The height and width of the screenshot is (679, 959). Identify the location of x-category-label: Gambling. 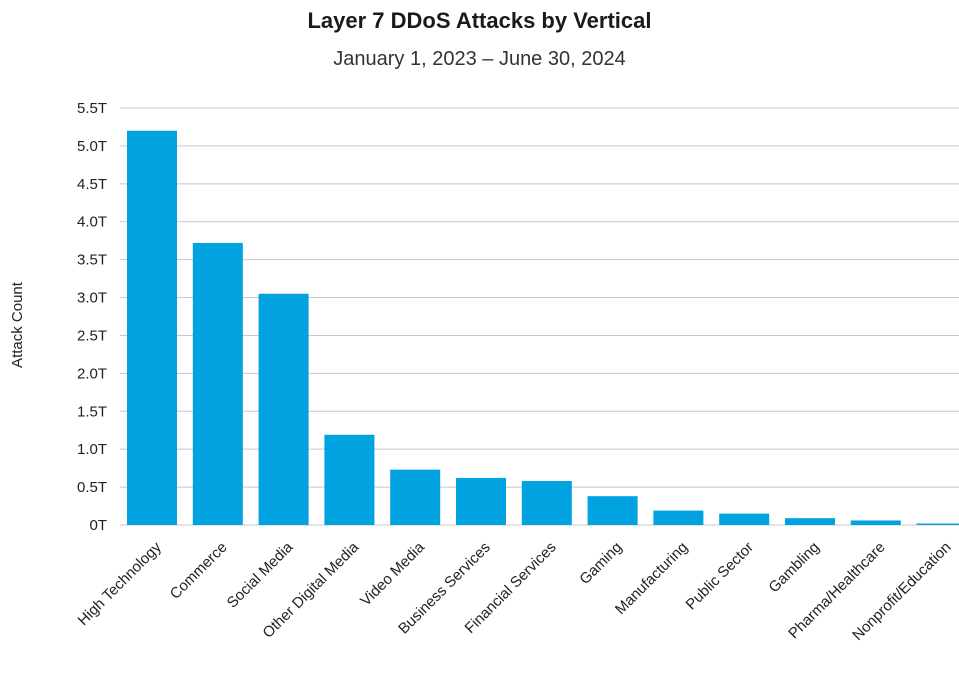
(793, 567).